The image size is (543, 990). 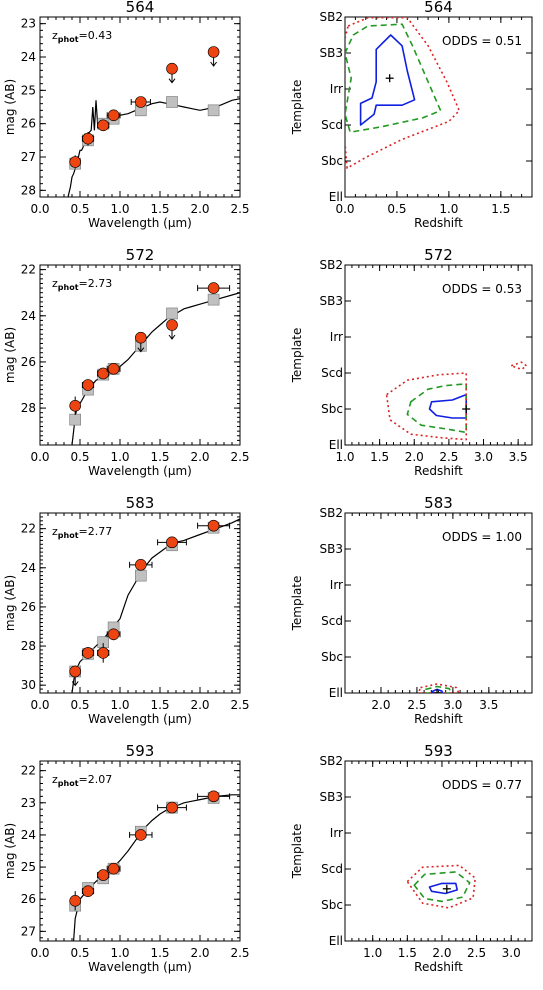 What do you see at coordinates (28, 685) in the screenshot?
I see `y-tick-label: 30` at bounding box center [28, 685].